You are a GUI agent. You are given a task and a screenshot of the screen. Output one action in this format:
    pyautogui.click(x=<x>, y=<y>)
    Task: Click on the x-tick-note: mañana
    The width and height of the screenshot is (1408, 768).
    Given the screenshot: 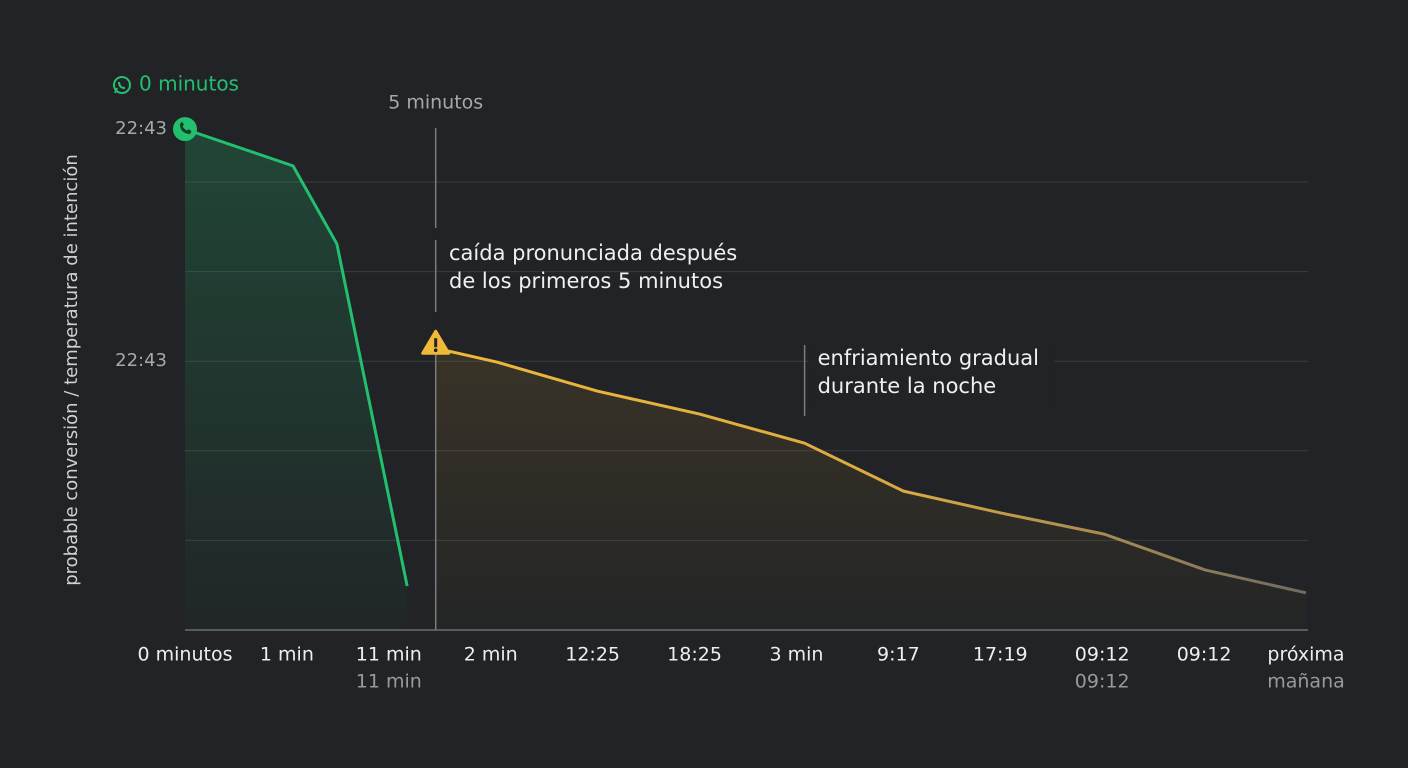 What is the action you would take?
    pyautogui.click(x=1306, y=682)
    